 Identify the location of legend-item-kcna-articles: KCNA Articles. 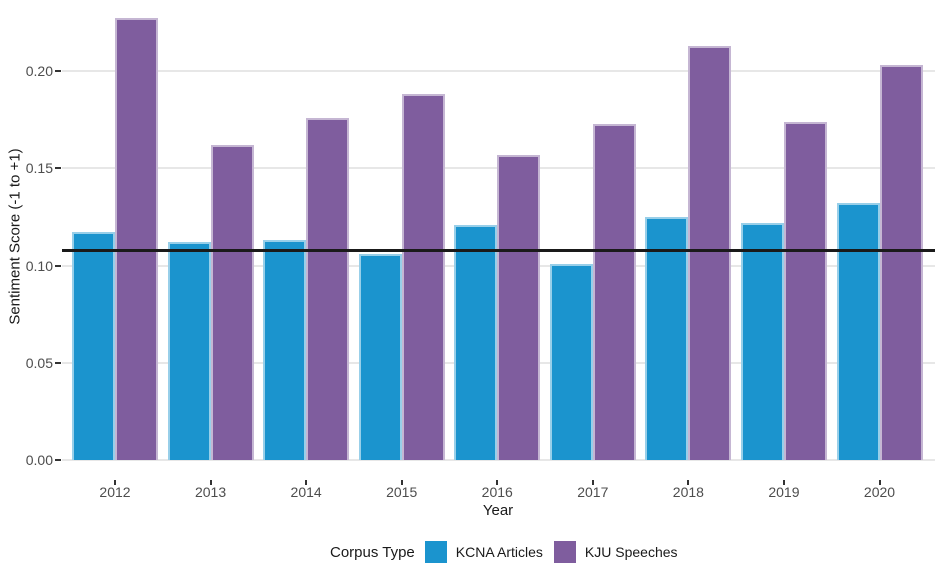
(489, 552).